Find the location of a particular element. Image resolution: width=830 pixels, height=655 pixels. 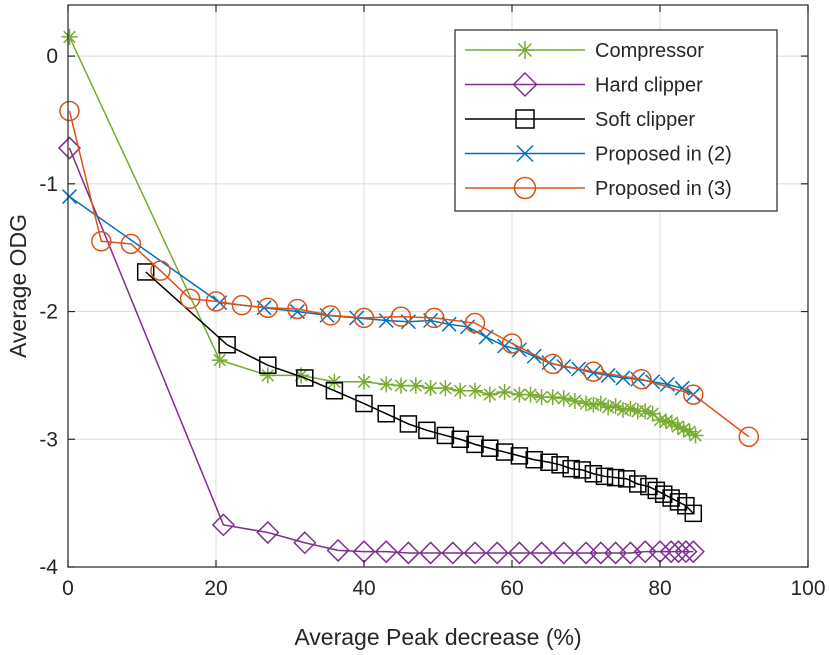

legend-label: Hard clipper is located at coordinates (649, 86).